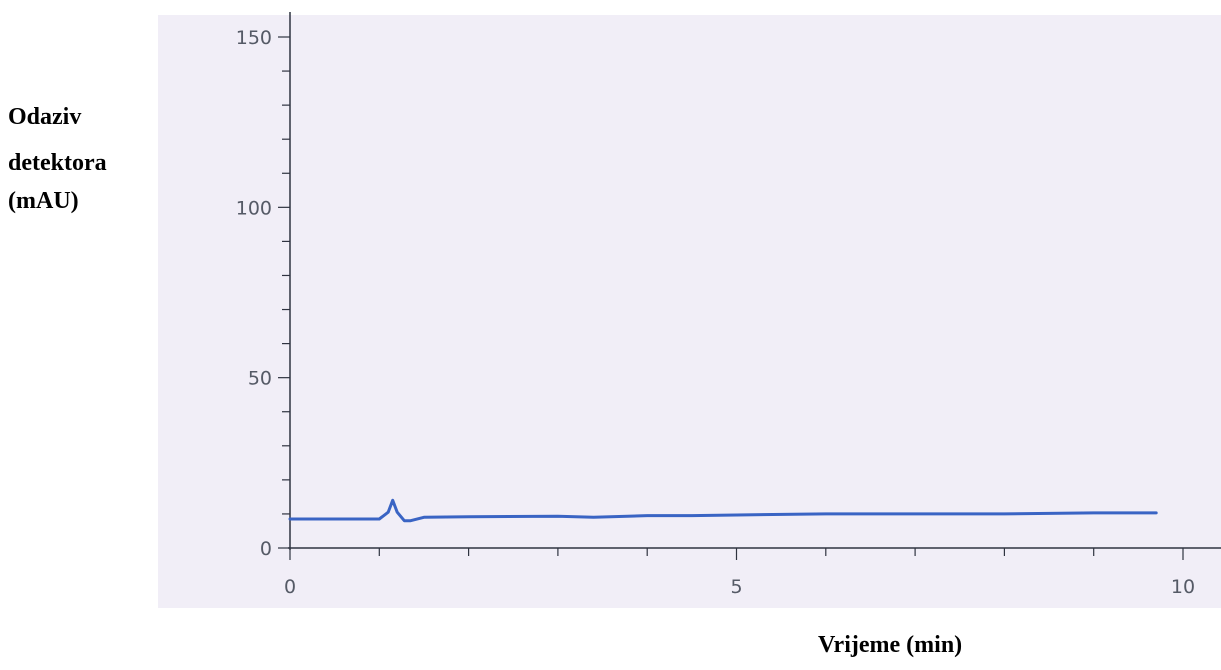  I want to click on y-axis-label-line-1: Odaziv, so click(45, 117).